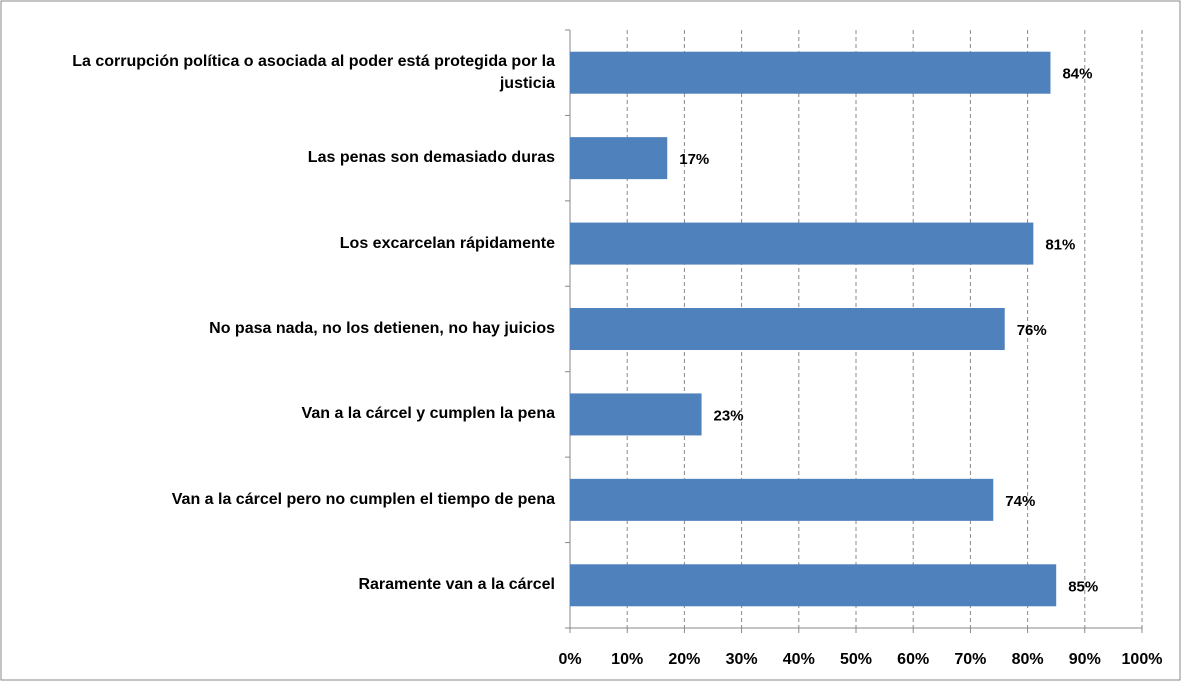 The height and width of the screenshot is (682, 1182). What do you see at coordinates (569, 659) in the screenshot?
I see `x-tick-label: 0%` at bounding box center [569, 659].